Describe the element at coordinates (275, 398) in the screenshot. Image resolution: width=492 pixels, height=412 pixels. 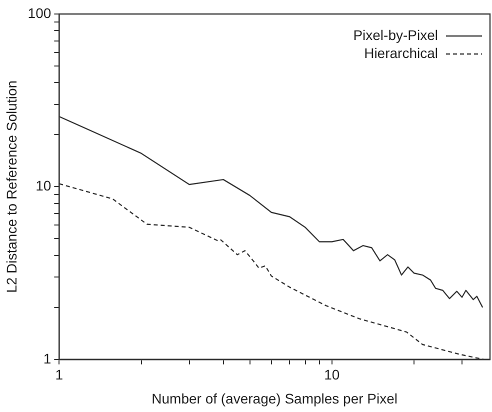
I see `x-axis-title: Number of (average) Samples per Pixel` at that location.